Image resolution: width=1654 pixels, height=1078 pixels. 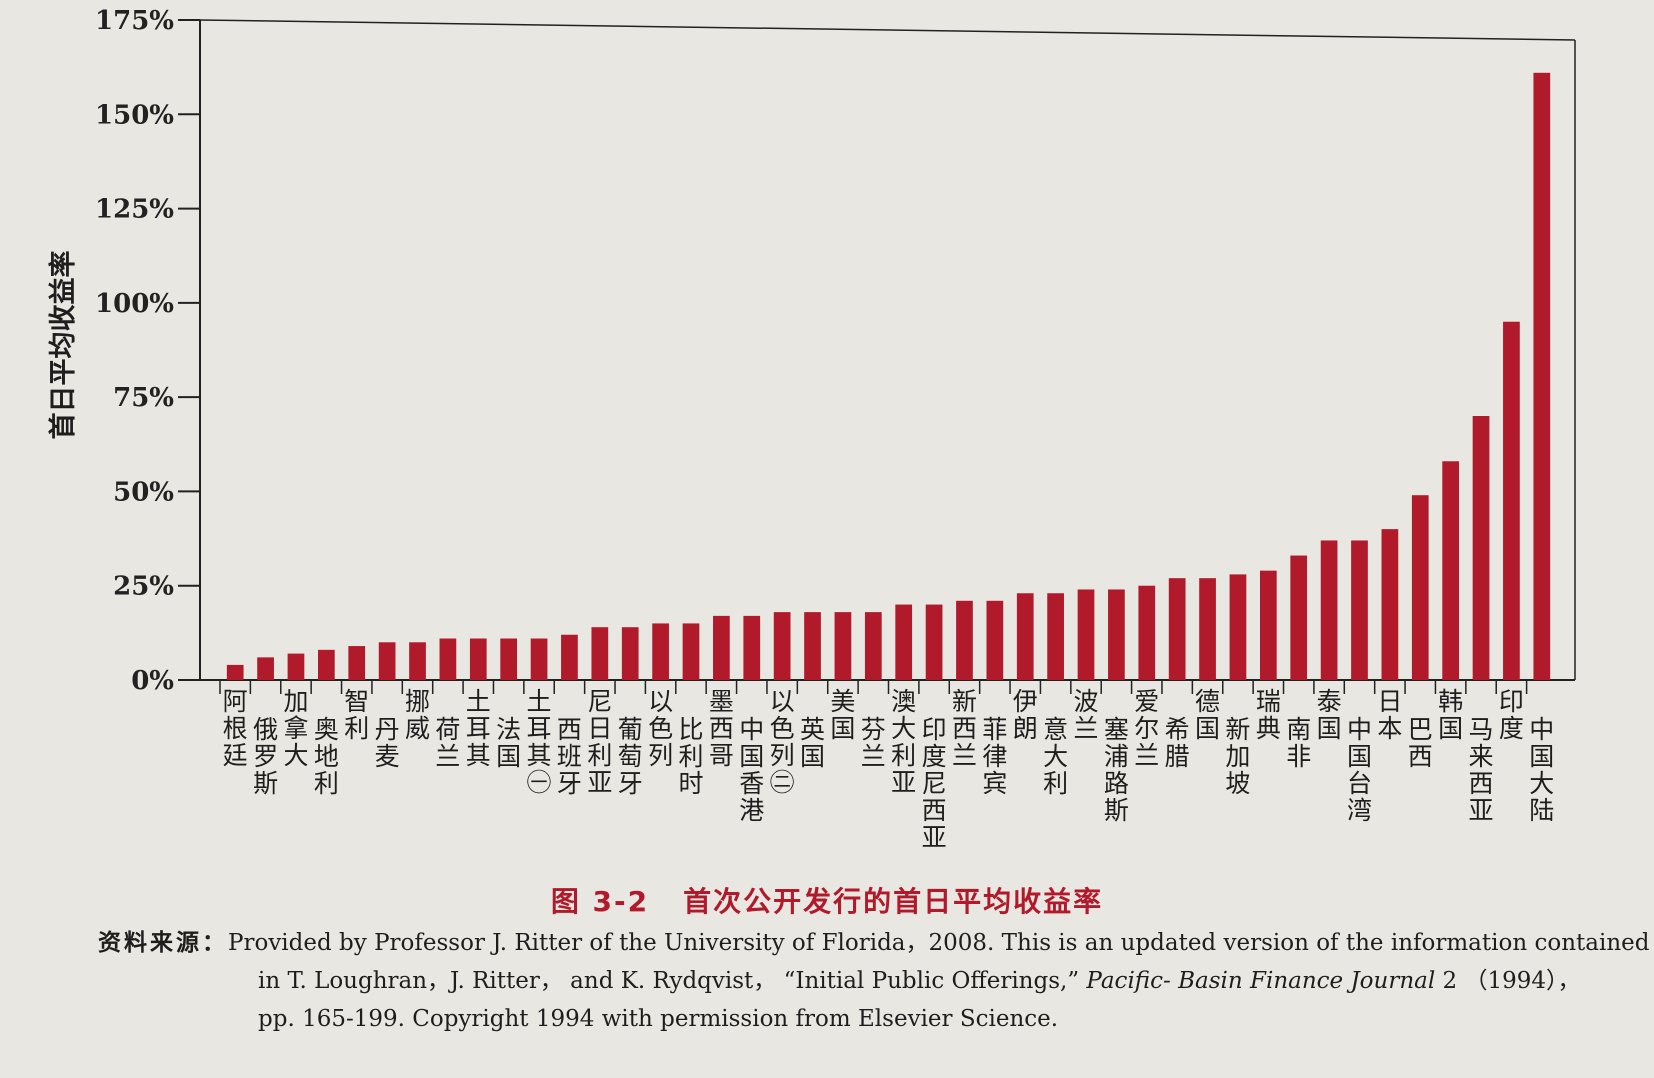 What do you see at coordinates (903, 742) in the screenshot?
I see `x-tick-label: 澳大利亚` at bounding box center [903, 742].